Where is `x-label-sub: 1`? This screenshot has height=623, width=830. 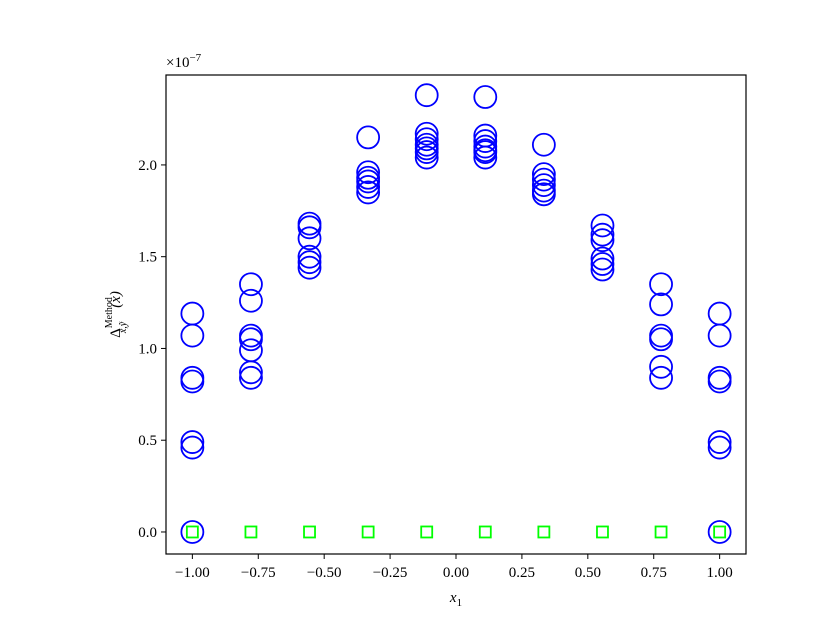 x-label-sub: 1 is located at coordinates (460, 603).